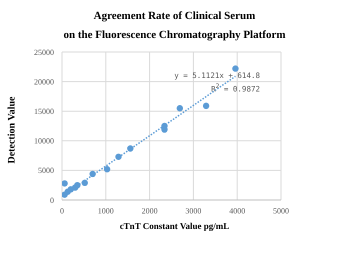  I want to click on x-tick-label: 3000, so click(193, 211).